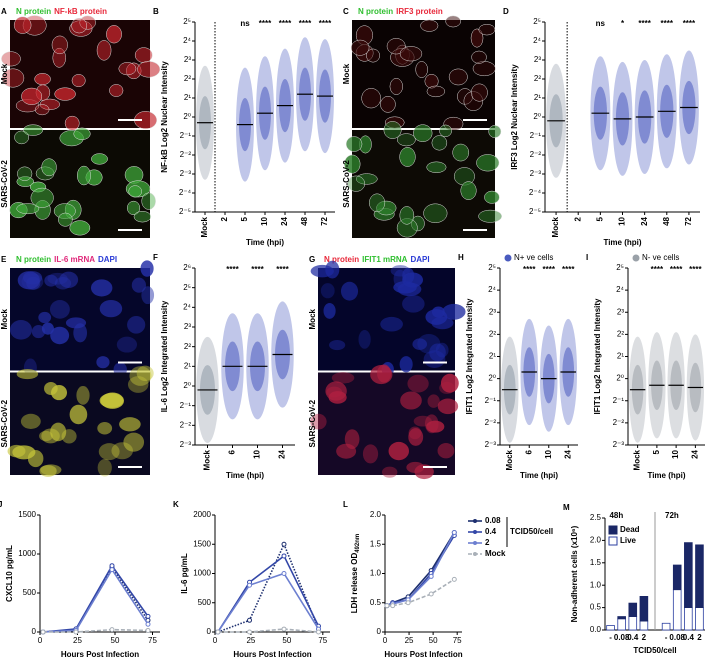  Describe the element at coordinates (656, 451) in the screenshot. I see `x-tick-label: 5` at that location.